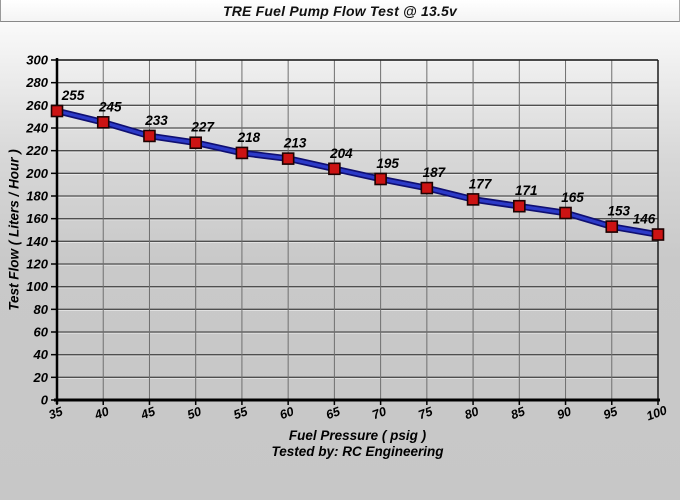  What do you see at coordinates (41, 377) in the screenshot?
I see `y-tick-label: 20` at bounding box center [41, 377].